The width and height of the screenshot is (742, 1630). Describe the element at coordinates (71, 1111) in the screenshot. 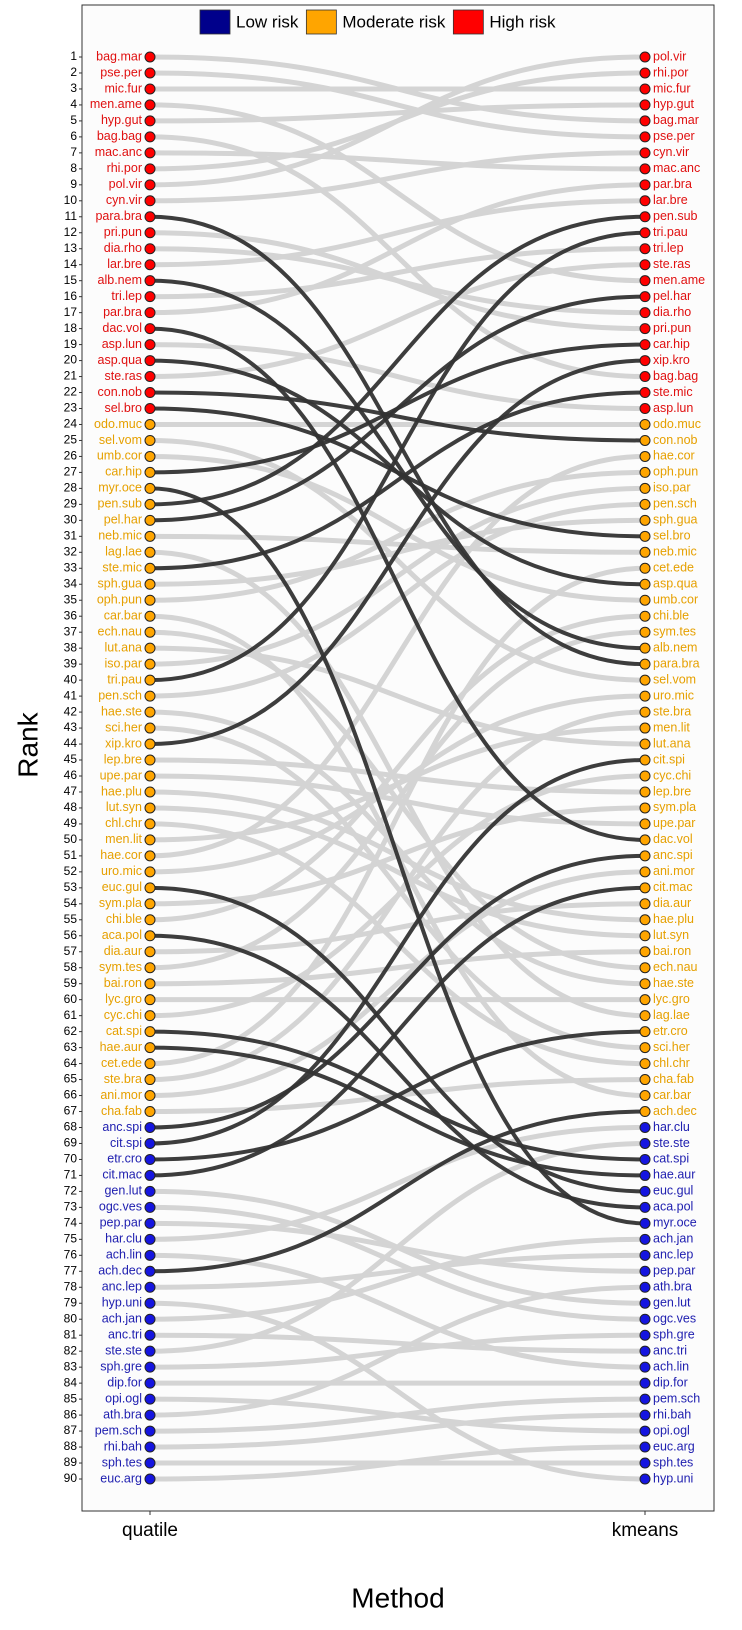

I see `y-tick-label: 67` at that location.